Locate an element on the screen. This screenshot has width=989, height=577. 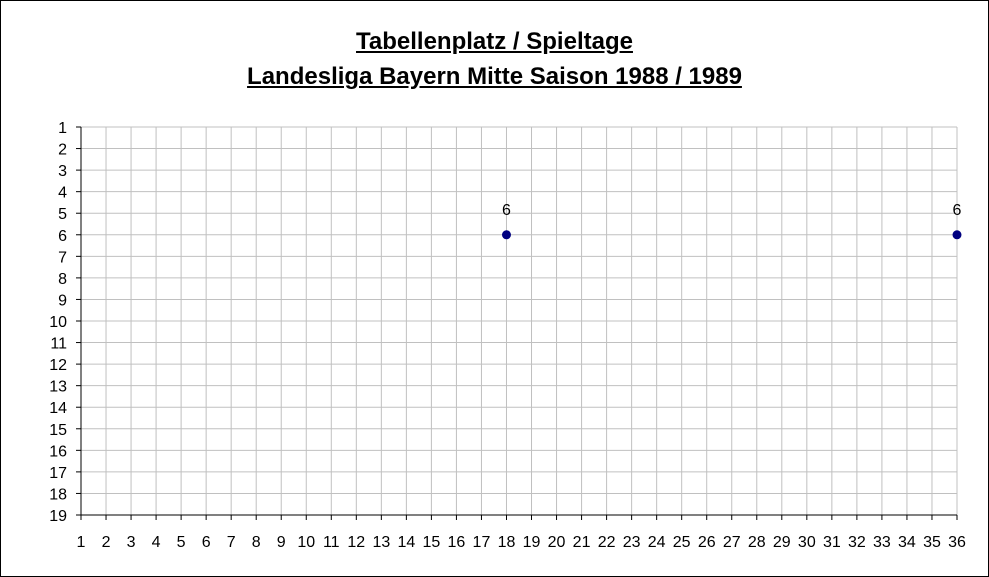
x-tick-label: 6 is located at coordinates (206, 542).